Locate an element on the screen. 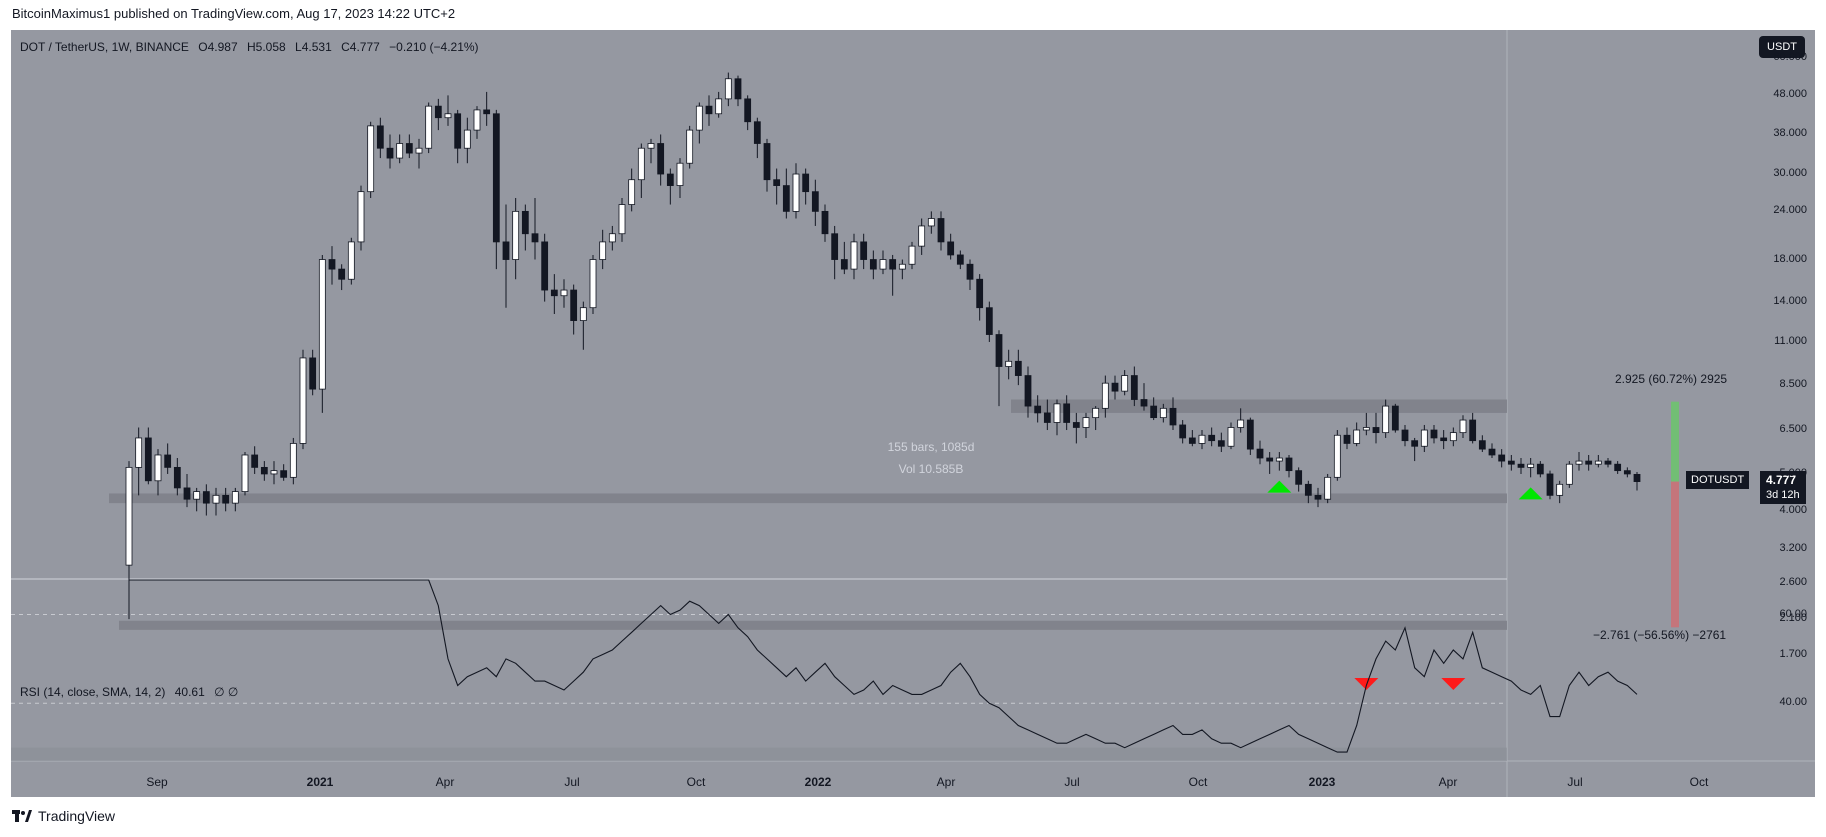 This screenshot has height=837, width=1826. ohlc-o-label: O is located at coordinates (203, 47).